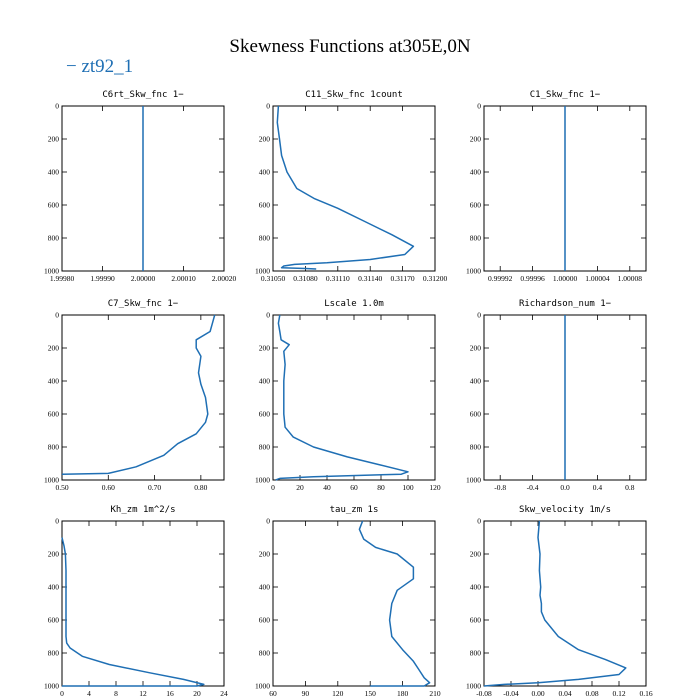 This screenshot has height=700, width=700. Describe the element at coordinates (500, 278) in the screenshot. I see `x-tick-label: 0.99992` at that location.